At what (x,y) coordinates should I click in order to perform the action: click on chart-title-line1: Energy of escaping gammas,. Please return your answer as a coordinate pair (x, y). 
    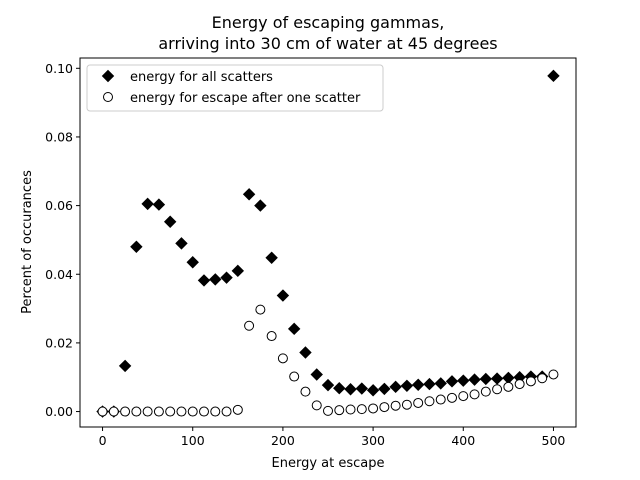
    Looking at the image, I should click on (328, 22).